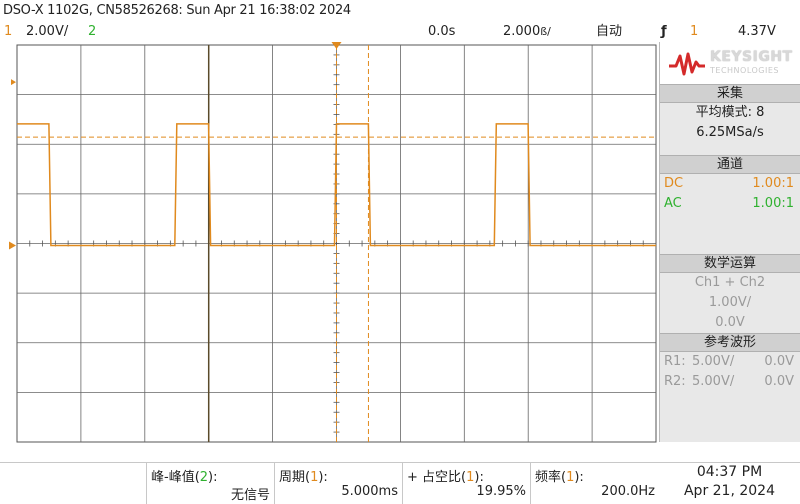 The height and width of the screenshot is (504, 800). I want to click on math-scale: 1.00V/, so click(730, 302).